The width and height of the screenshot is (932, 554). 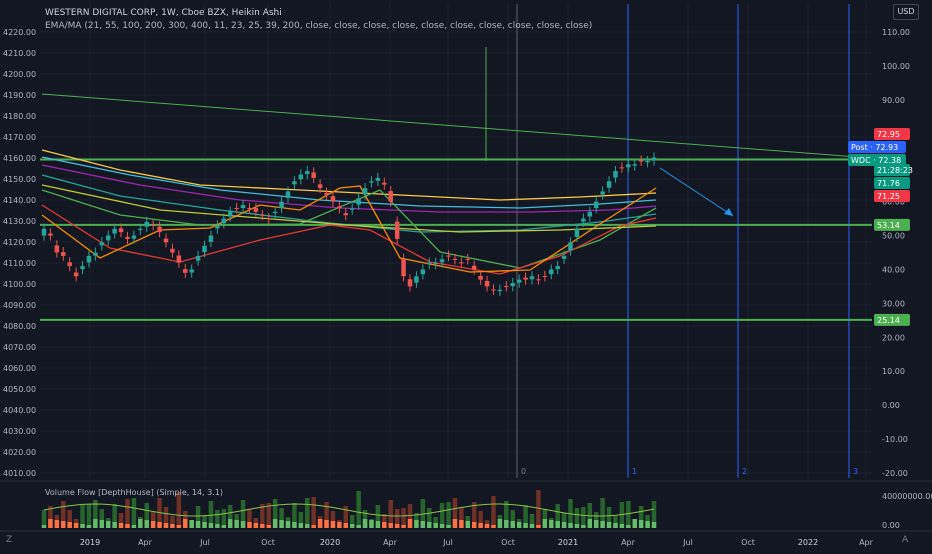 I want to click on right-axis-tick-label: 110.00, so click(x=896, y=32).